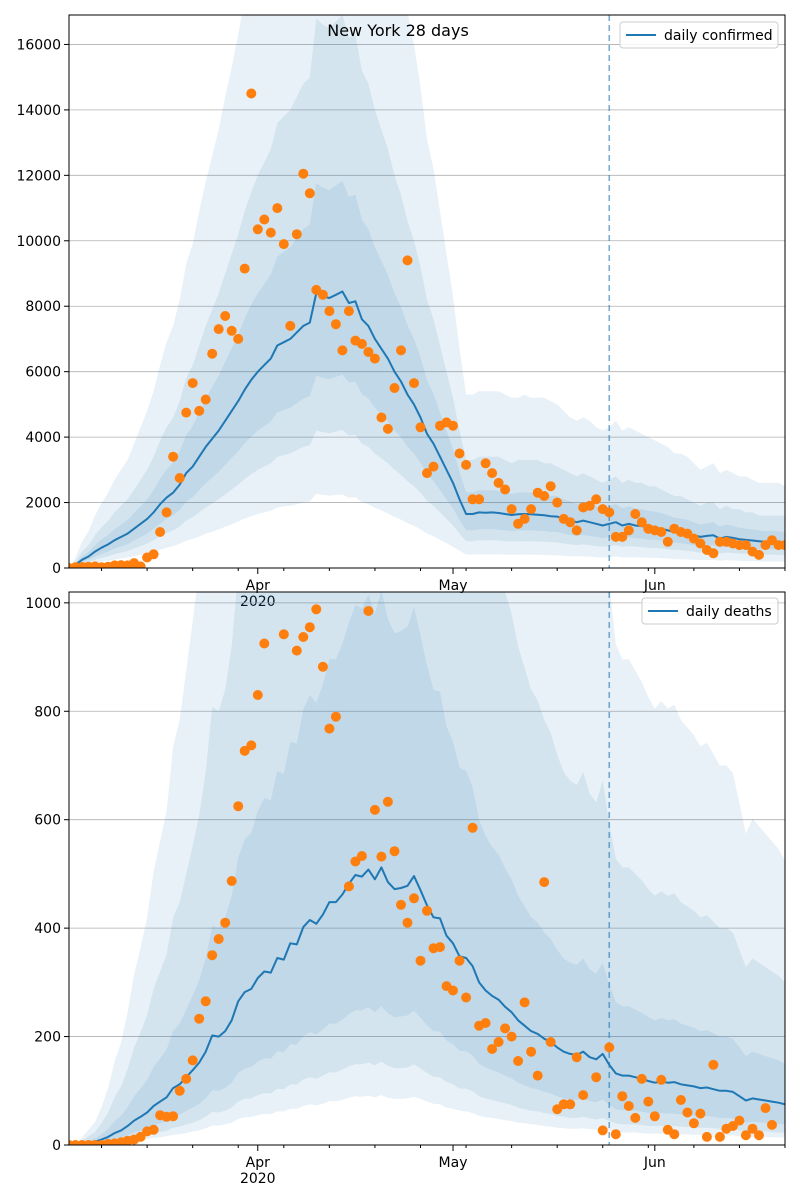 This screenshot has height=1204, width=800. Describe the element at coordinates (56, 1146) in the screenshot. I see `y-tick-label: 0` at that location.